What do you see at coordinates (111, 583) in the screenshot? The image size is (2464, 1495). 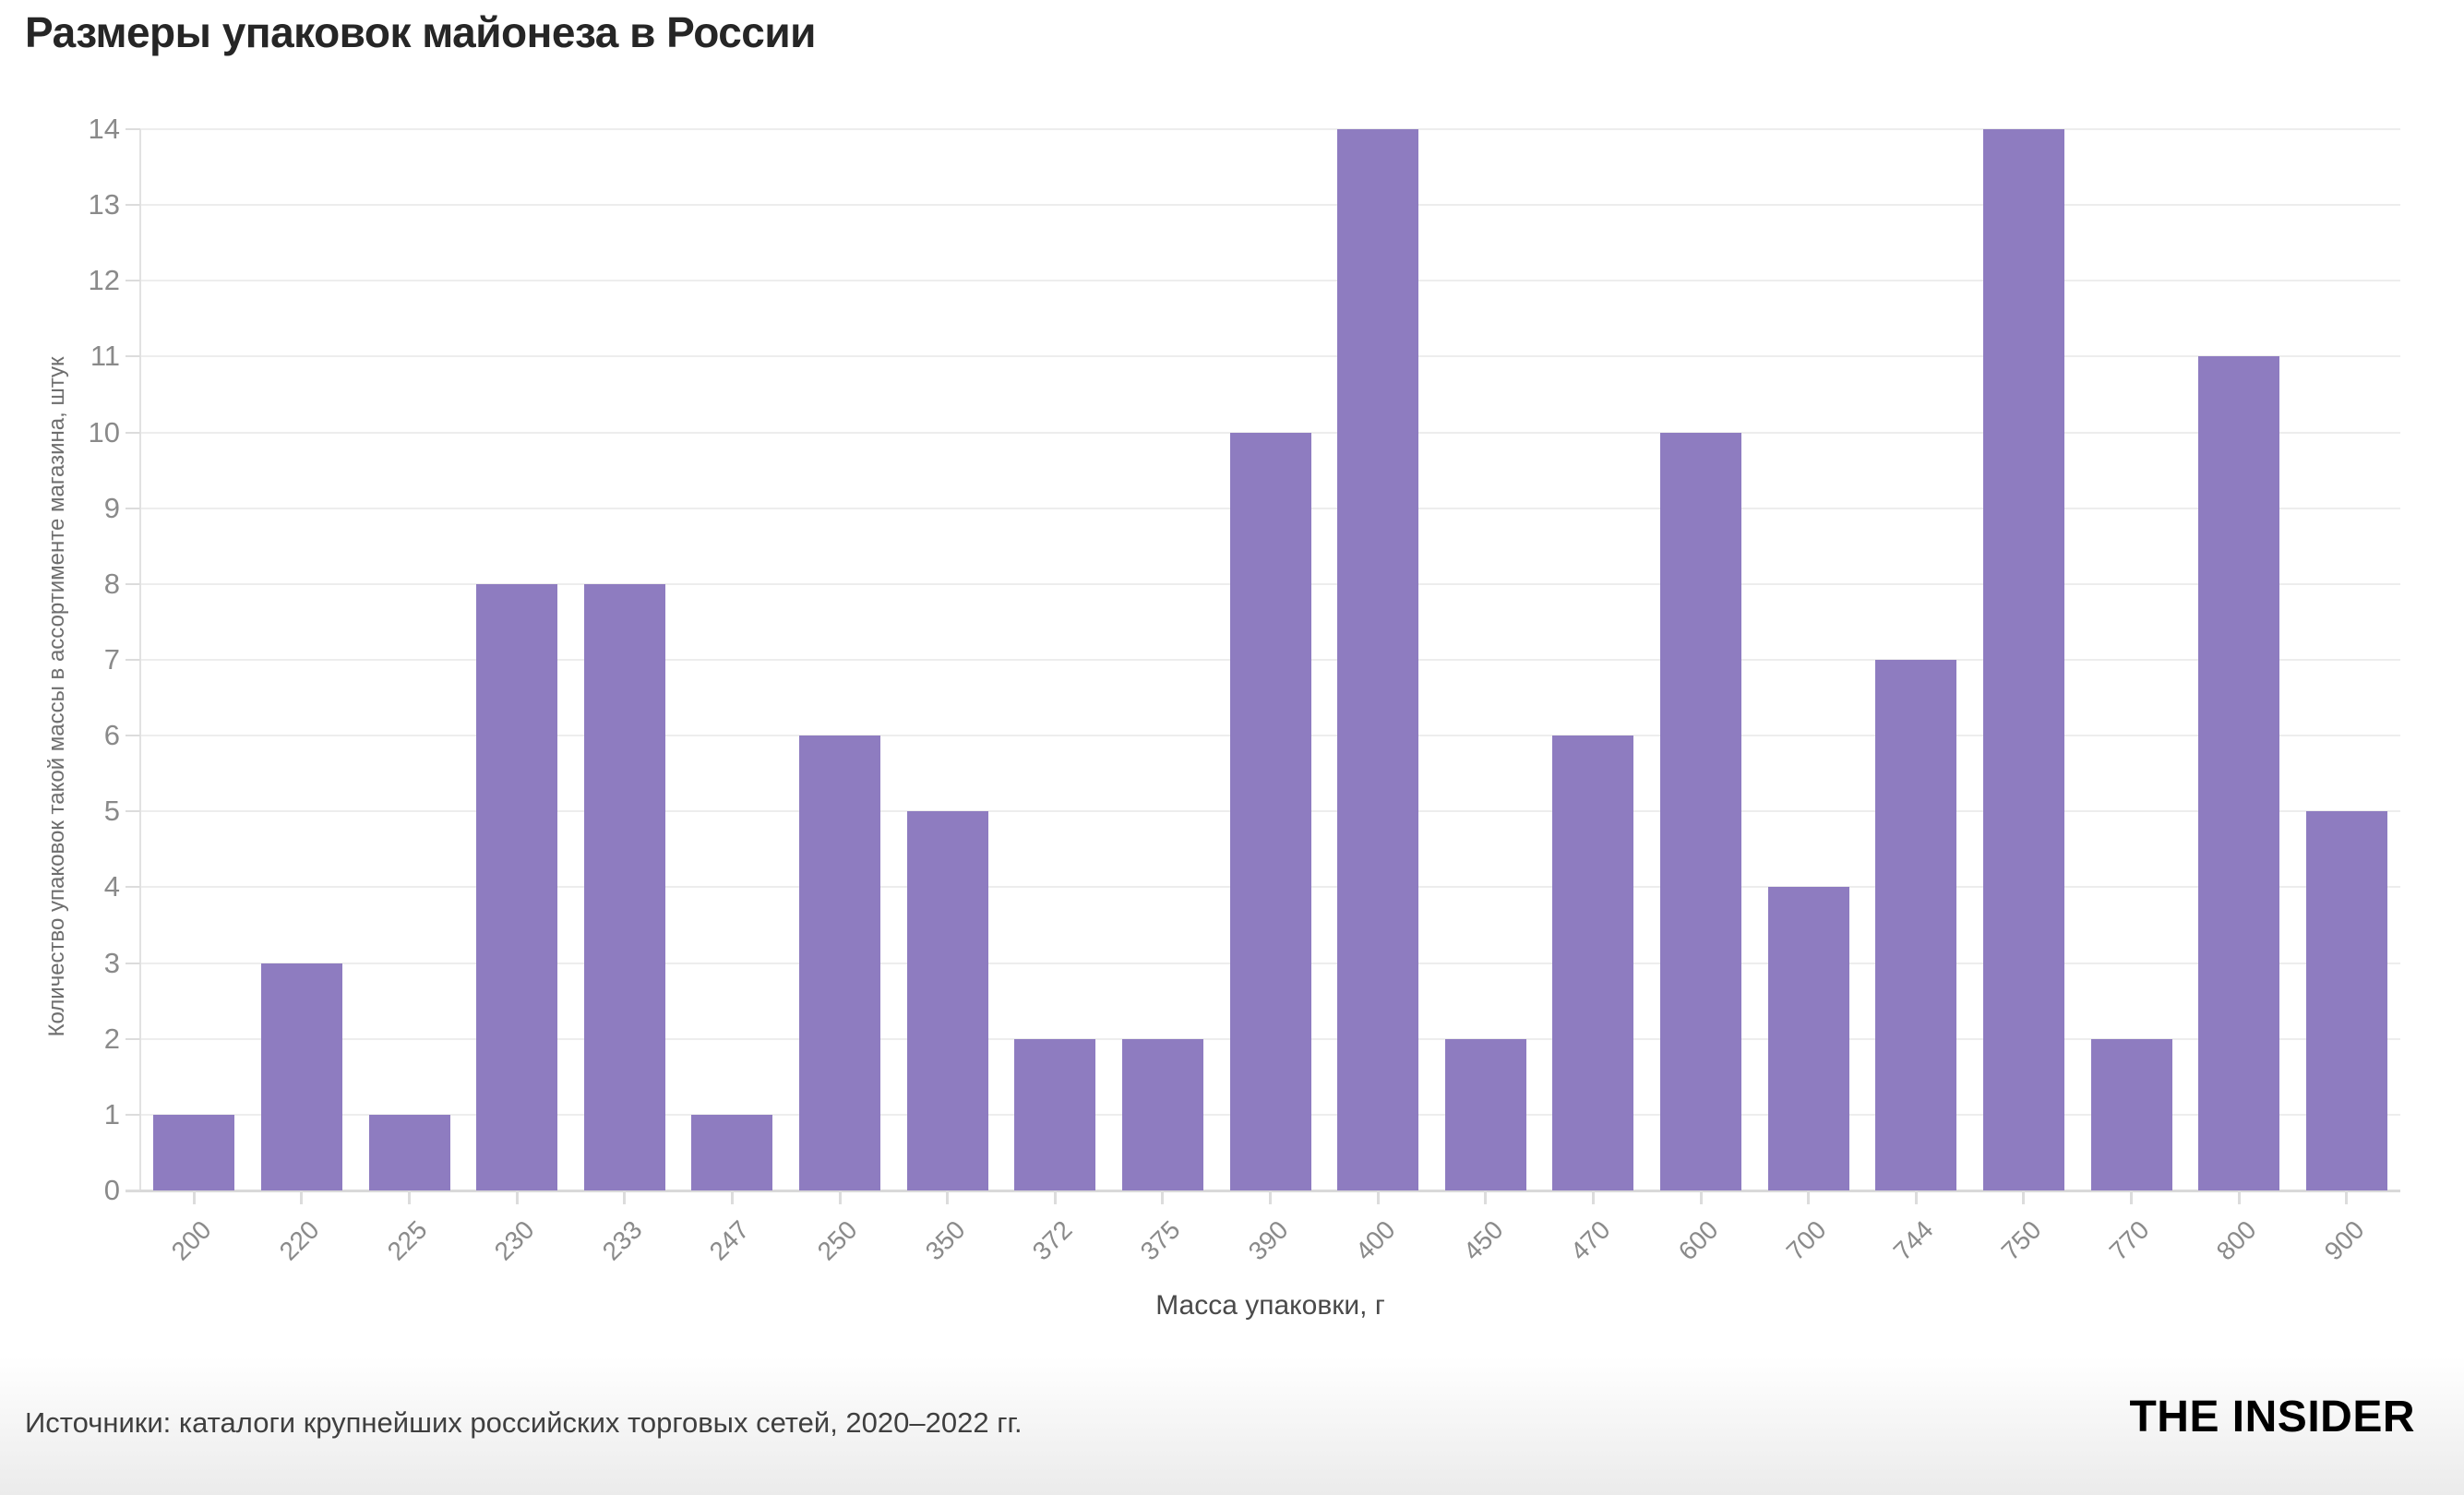 I see `y-tick-label: 8` at bounding box center [111, 583].